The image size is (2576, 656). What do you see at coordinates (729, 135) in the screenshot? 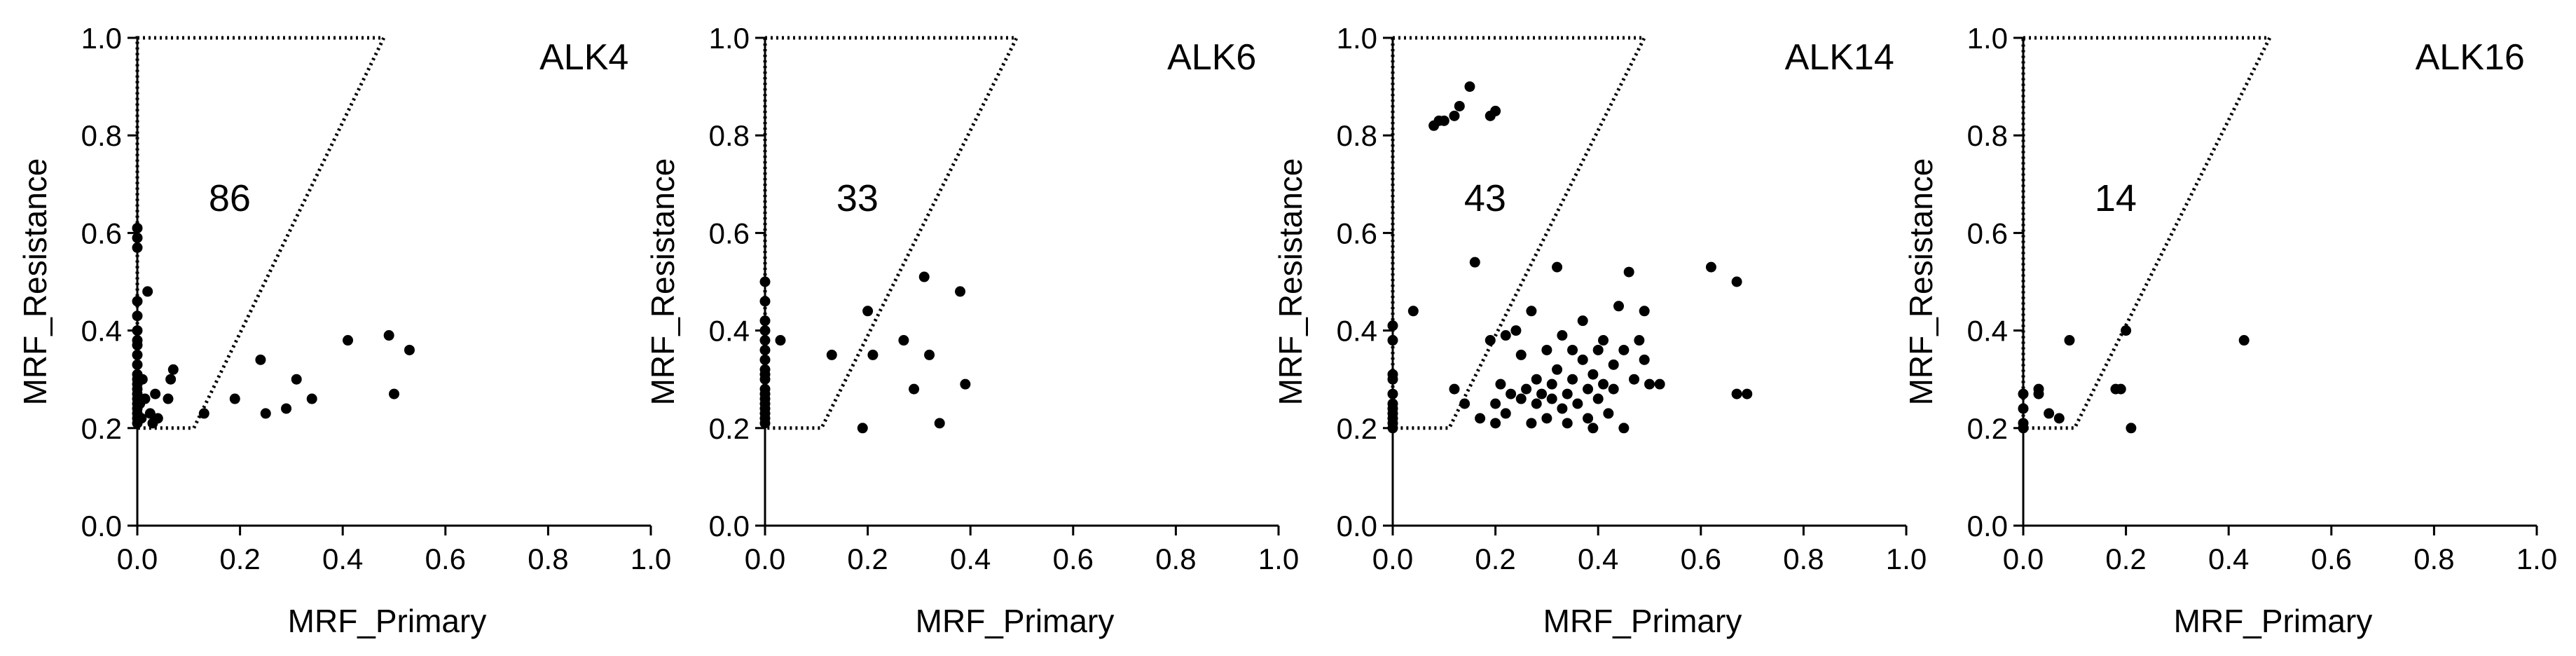
I see `y-tick-label: 0.8` at bounding box center [729, 135].